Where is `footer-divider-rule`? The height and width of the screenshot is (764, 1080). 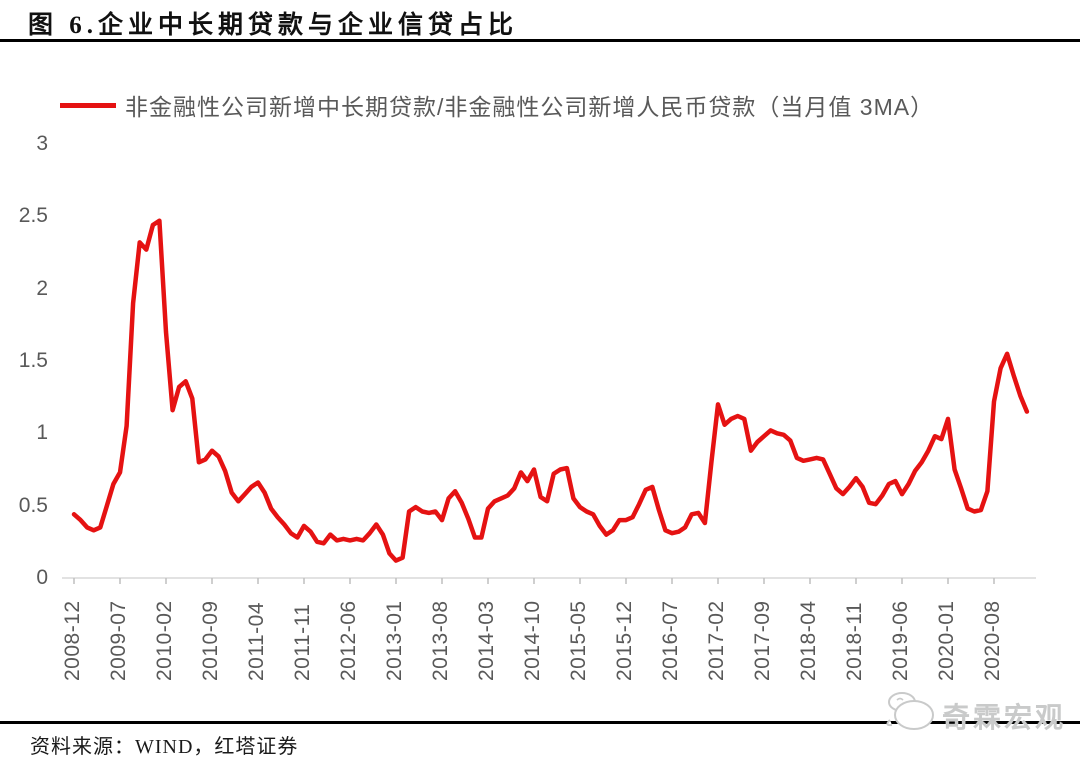
footer-divider-rule is located at coordinates (540, 722).